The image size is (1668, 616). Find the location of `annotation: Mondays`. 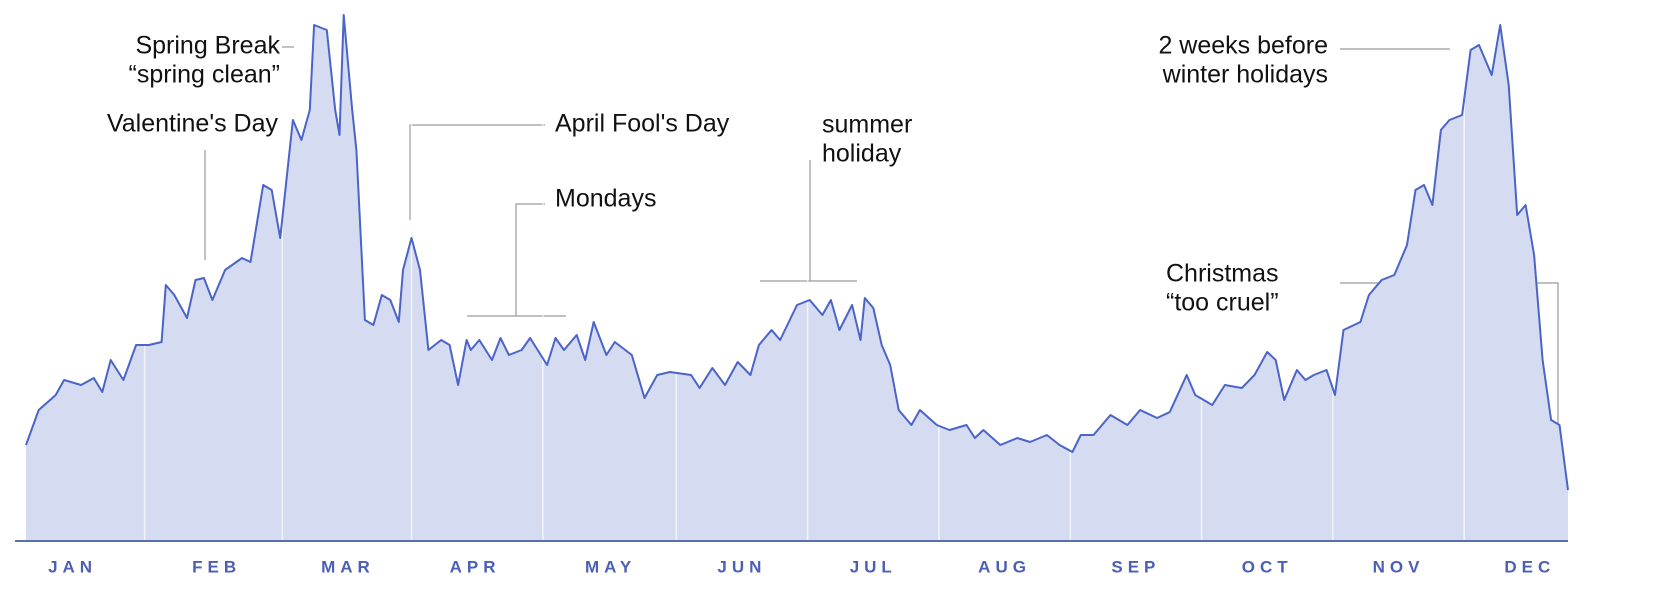

annotation: Mondays is located at coordinates (605, 199).